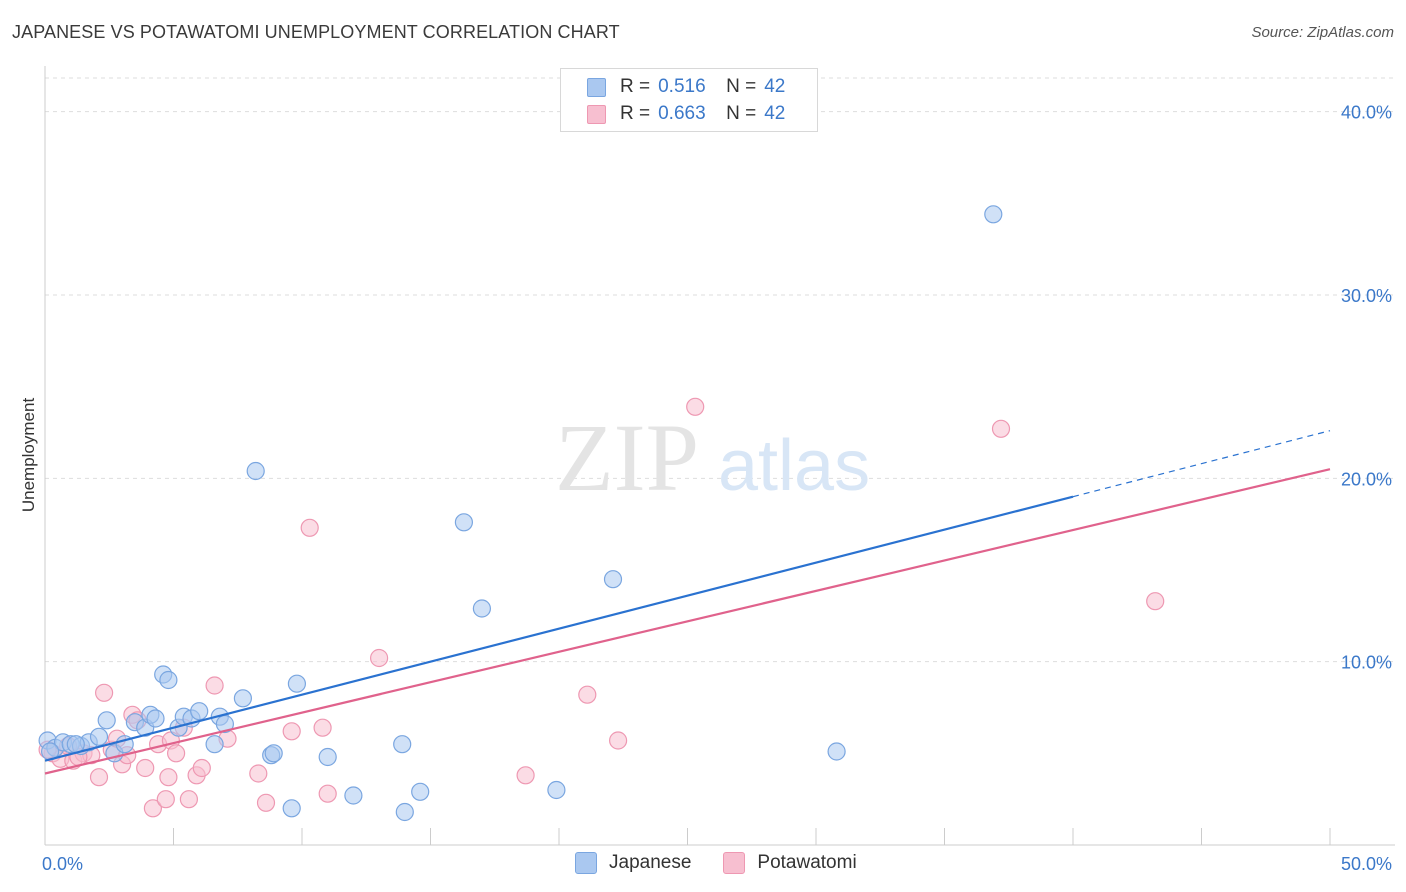  I want to click on y-tick-label: 30.0%, so click(1366, 296).